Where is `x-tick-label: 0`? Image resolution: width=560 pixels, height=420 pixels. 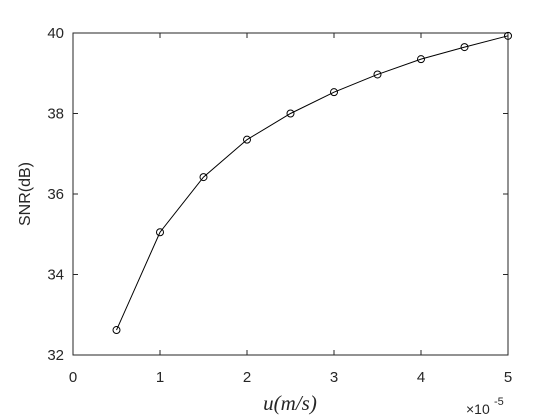
x-tick-label: 0 is located at coordinates (73, 377).